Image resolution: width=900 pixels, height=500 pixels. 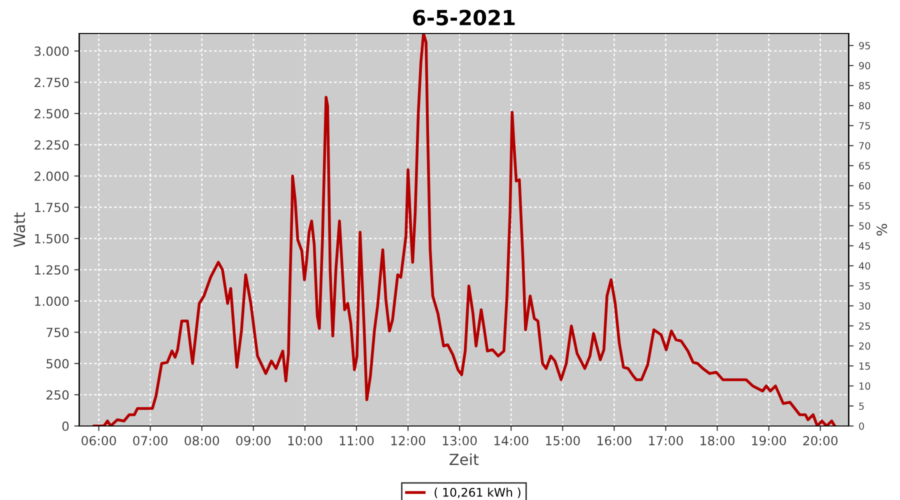 What do you see at coordinates (864, 286) in the screenshot?
I see `y2-tick-label: 35` at bounding box center [864, 286].